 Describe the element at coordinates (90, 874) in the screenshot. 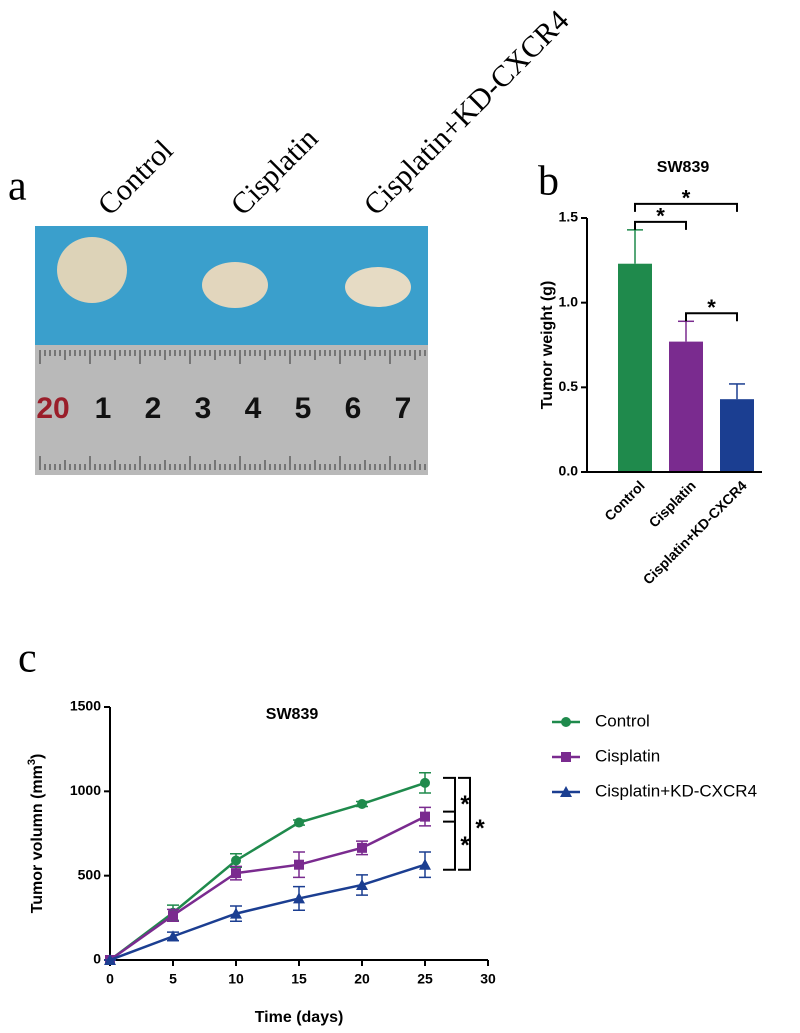

I see `y-tick-label: 500` at that location.